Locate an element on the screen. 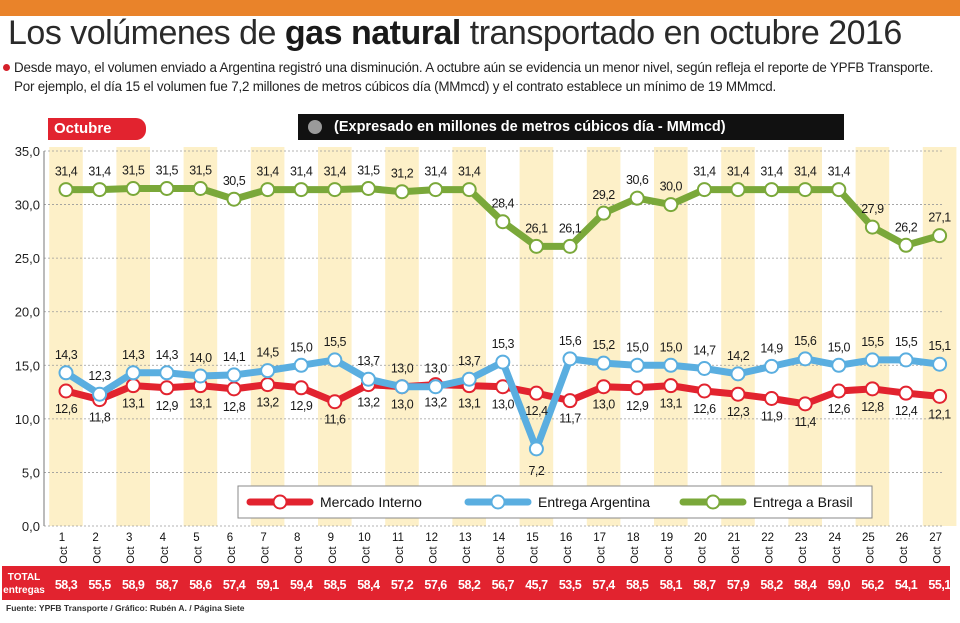 The image size is (960, 623). x-tick-day: 23 is located at coordinates (801, 538).